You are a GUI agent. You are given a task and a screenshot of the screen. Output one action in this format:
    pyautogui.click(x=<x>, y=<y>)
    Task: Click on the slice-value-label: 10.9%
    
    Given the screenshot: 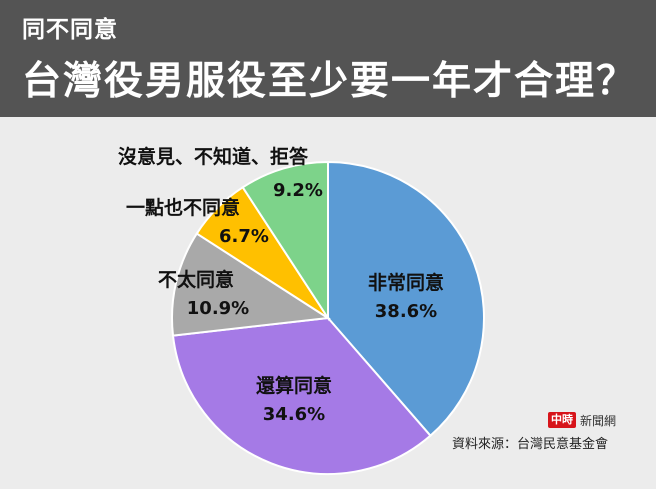 What is the action you would take?
    pyautogui.click(x=218, y=308)
    